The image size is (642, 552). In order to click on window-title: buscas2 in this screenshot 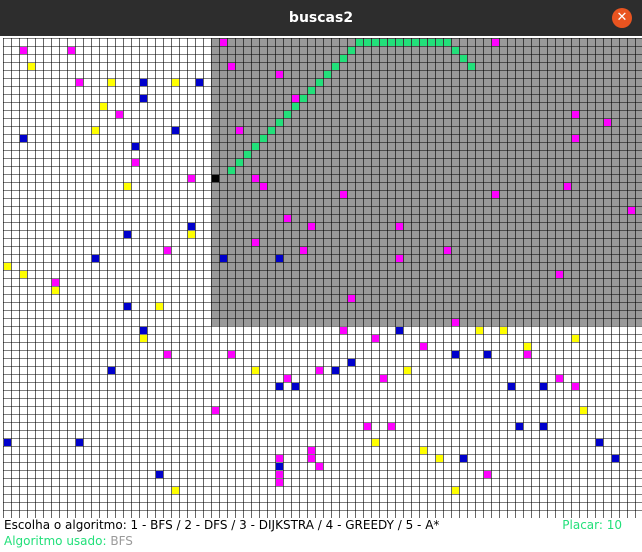, I will do `click(321, 18)`.